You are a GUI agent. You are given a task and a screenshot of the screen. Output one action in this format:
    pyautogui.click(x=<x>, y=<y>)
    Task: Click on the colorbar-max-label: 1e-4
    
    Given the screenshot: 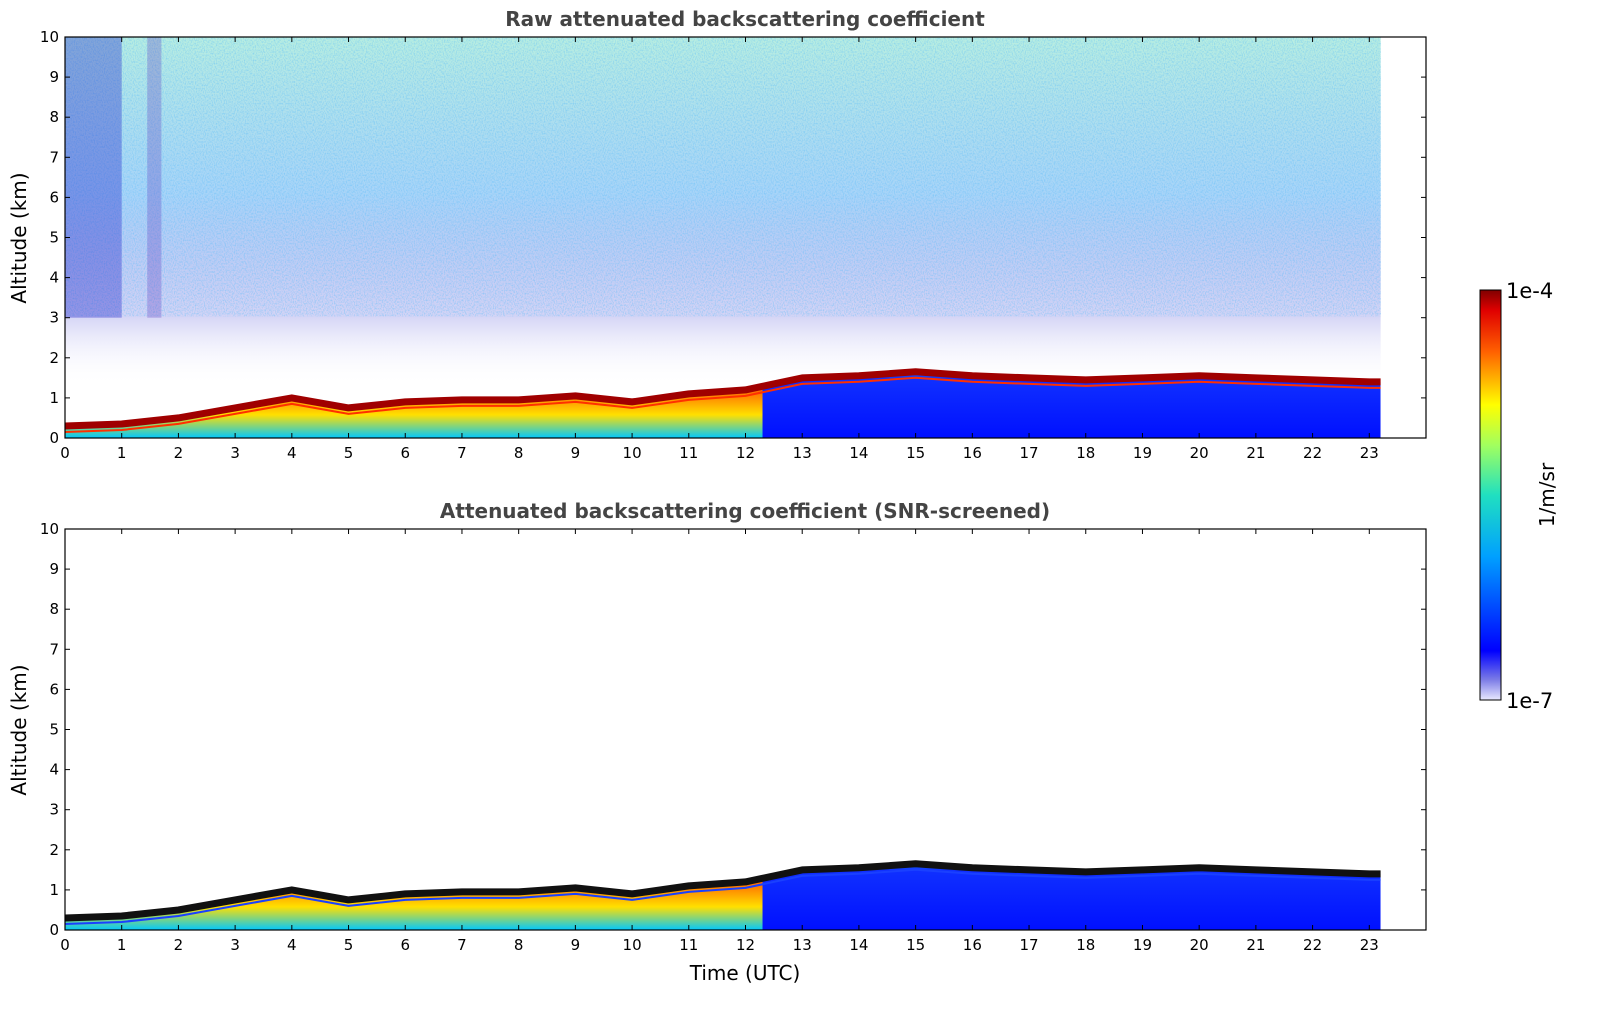 What is the action you would take?
    pyautogui.click(x=1529, y=291)
    